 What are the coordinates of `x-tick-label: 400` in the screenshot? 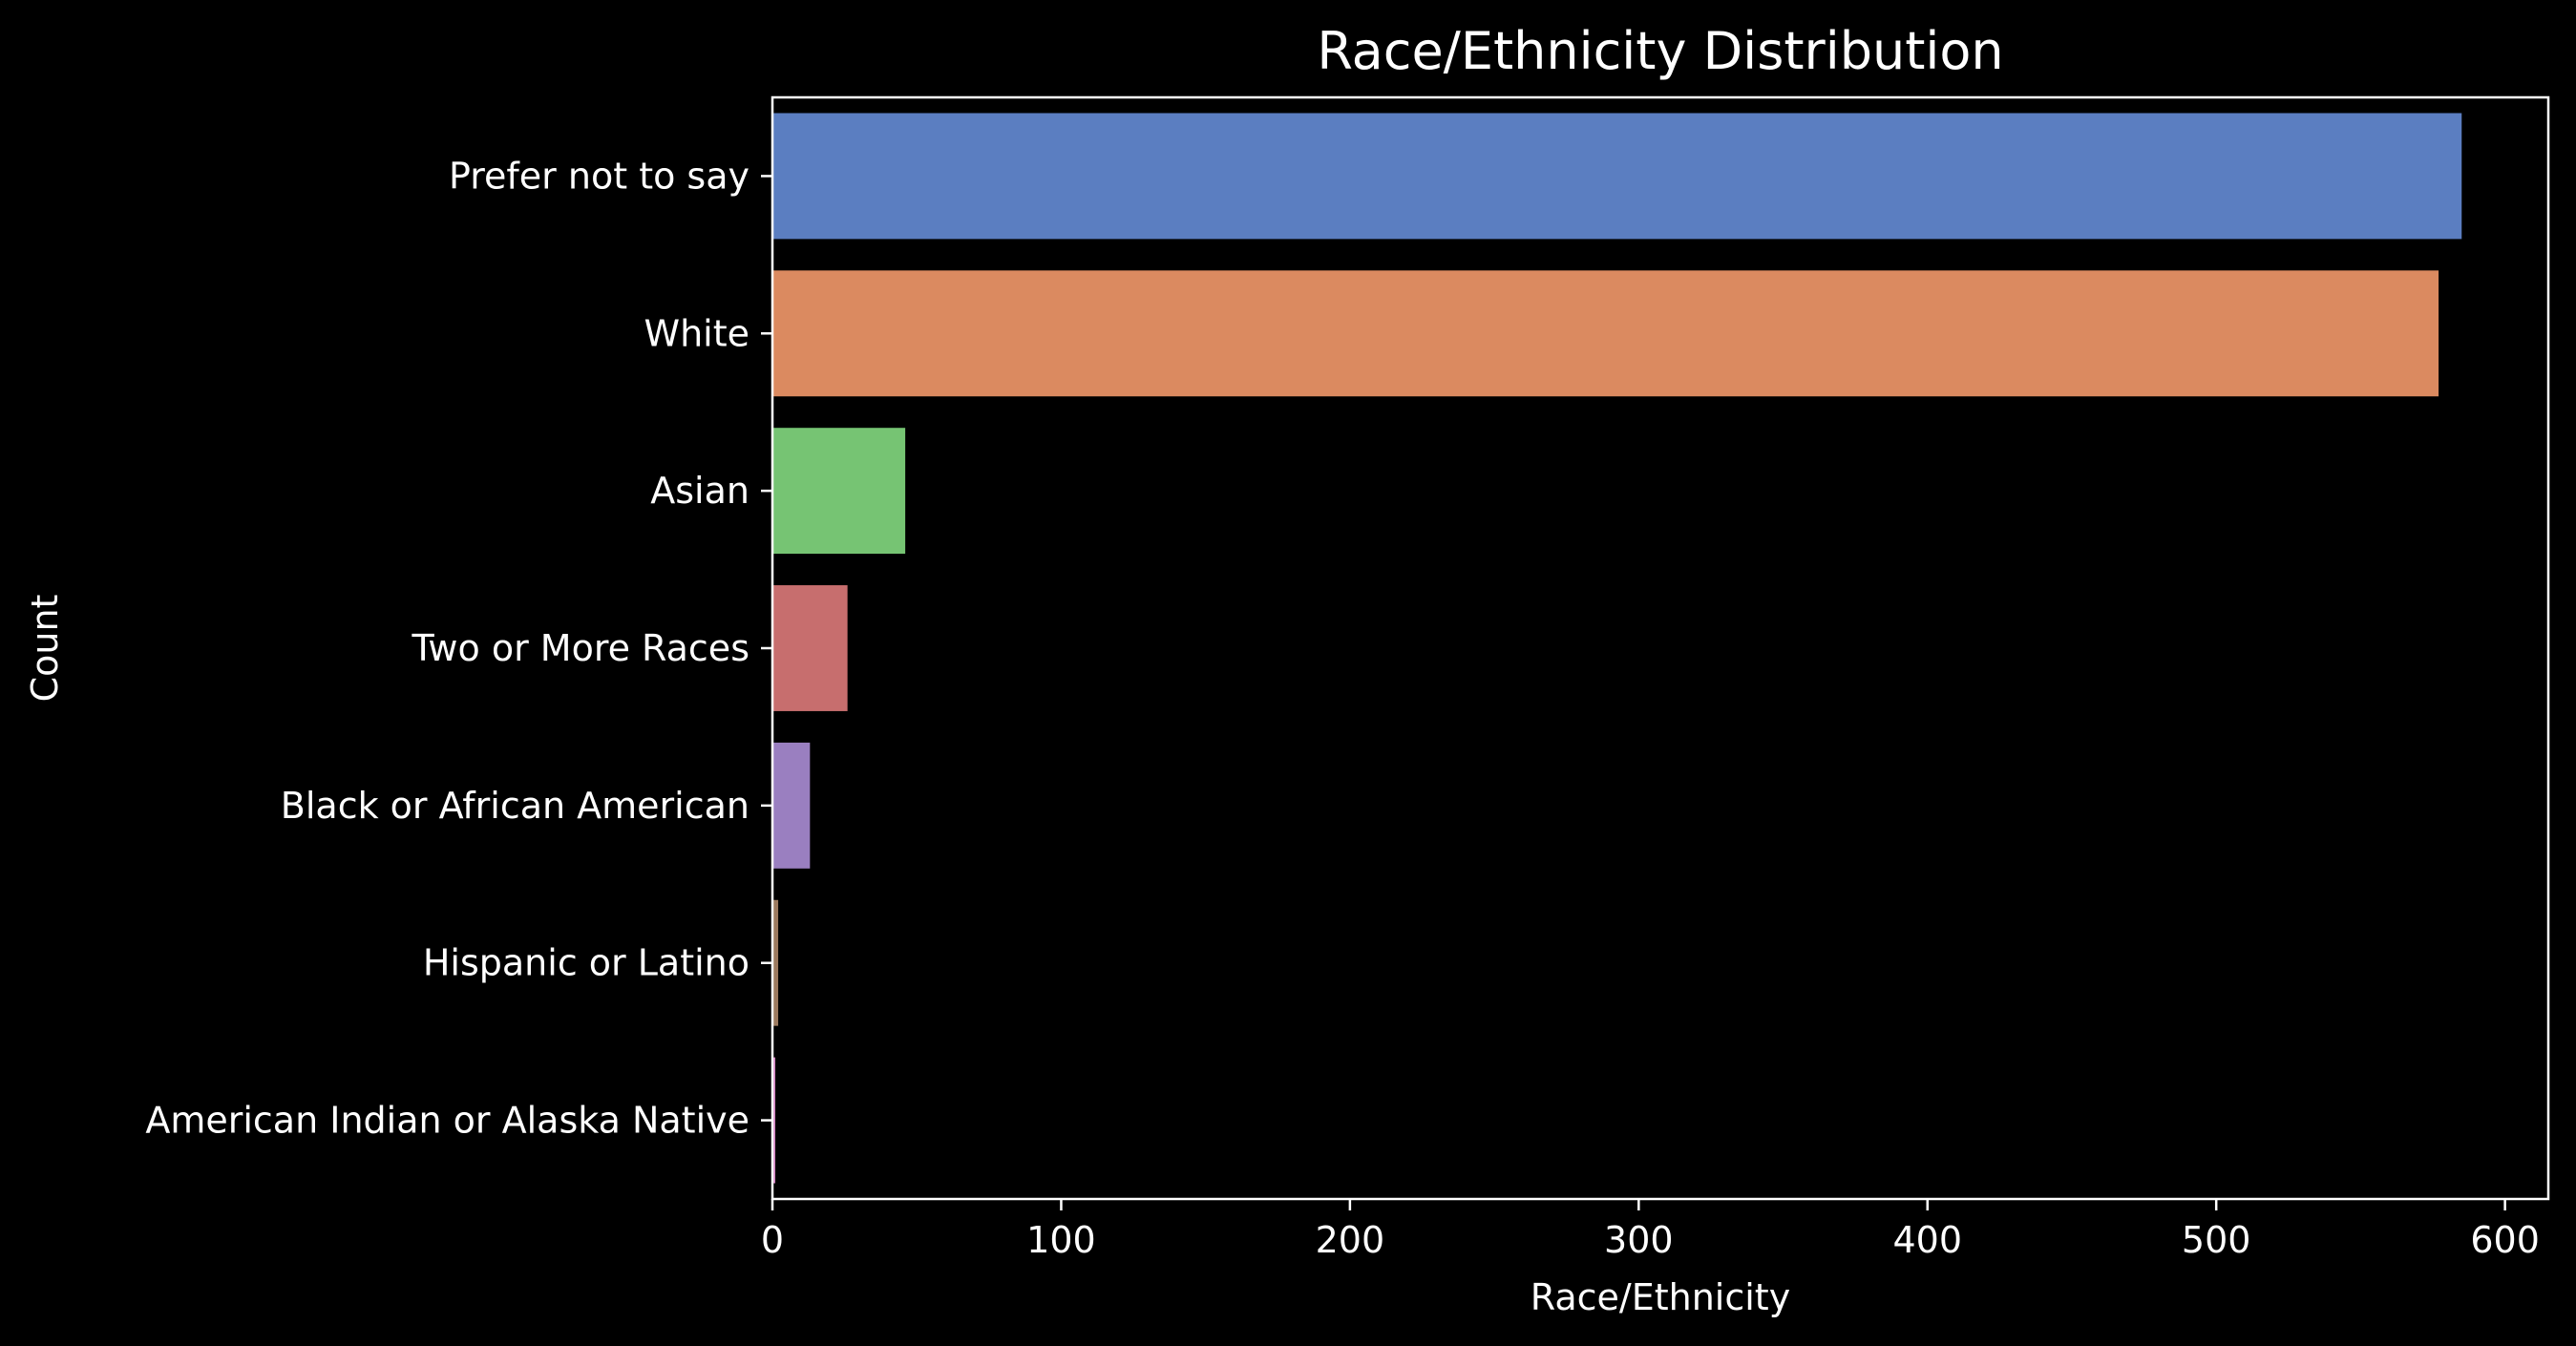 It's located at (1927, 1240).